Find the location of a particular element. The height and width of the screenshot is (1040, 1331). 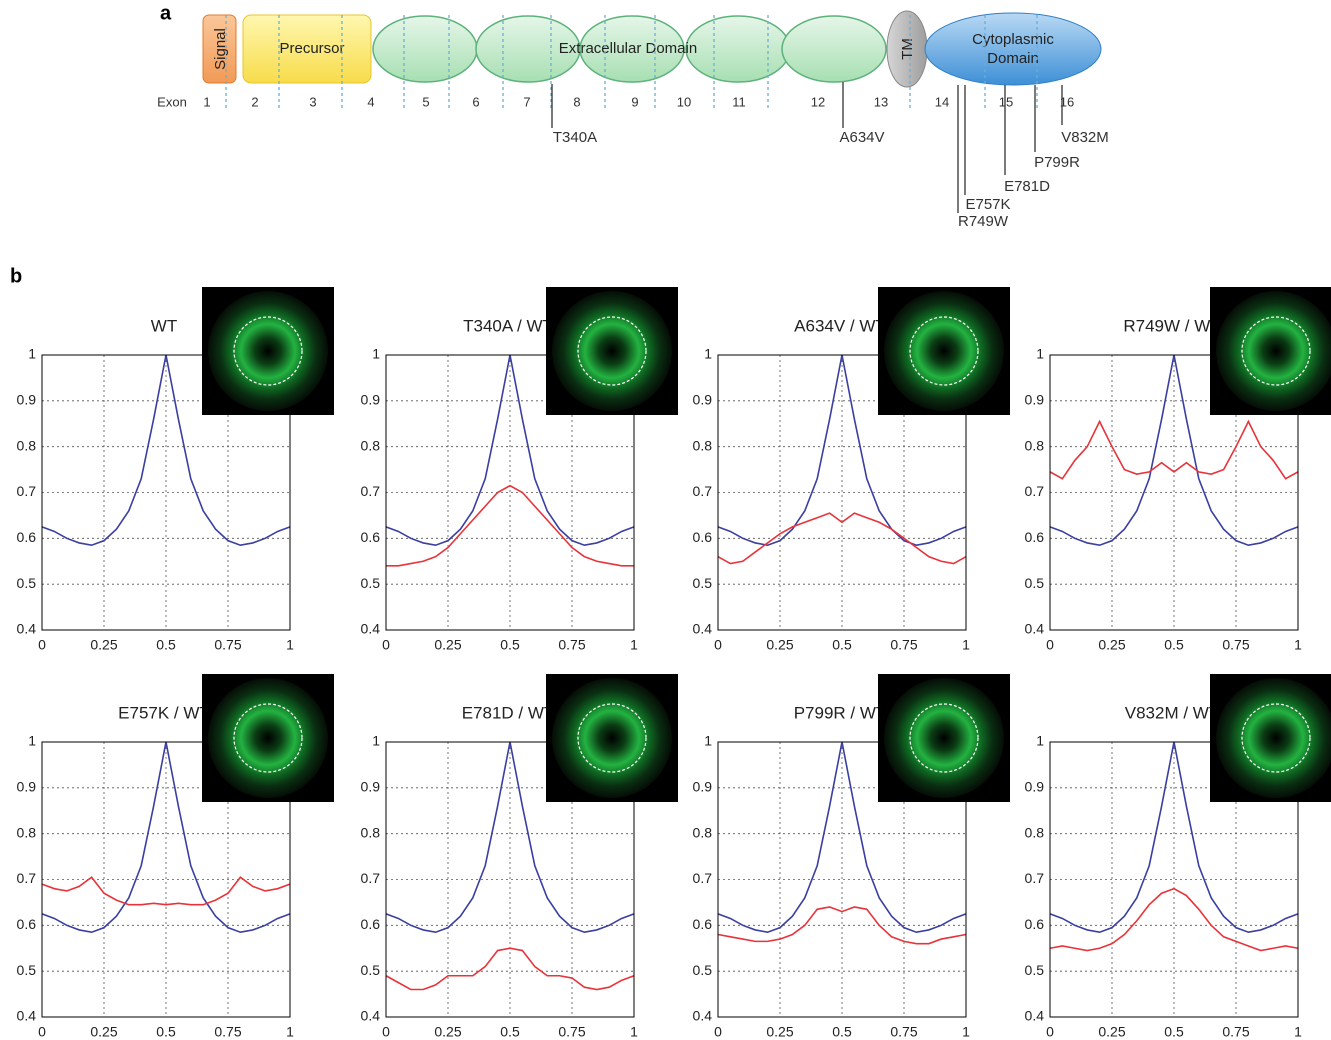

exon-label: 10 is located at coordinates (684, 101).